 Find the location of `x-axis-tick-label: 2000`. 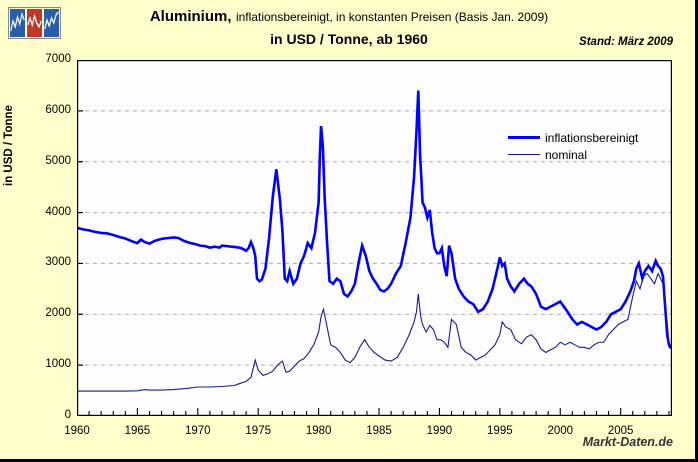

x-axis-tick-label: 2000 is located at coordinates (560, 431).